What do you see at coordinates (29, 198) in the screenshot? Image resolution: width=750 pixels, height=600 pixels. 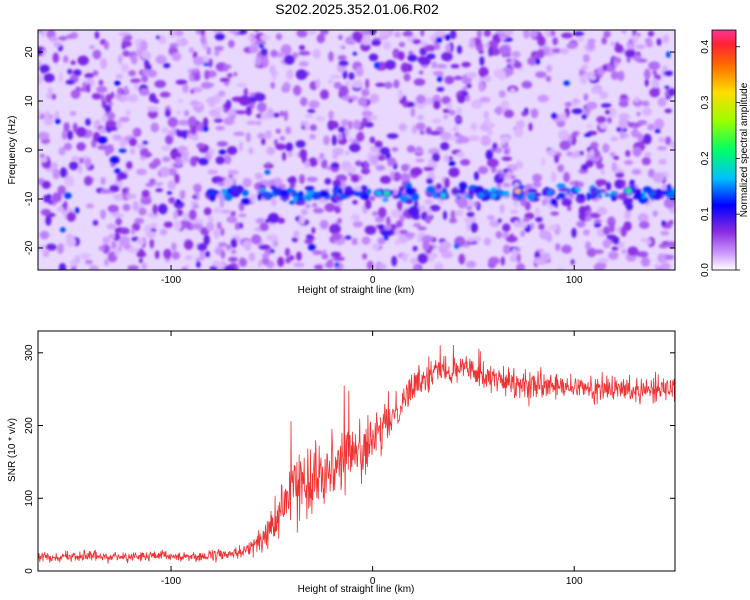 I see `heatmap-y-tick-label: -10` at bounding box center [29, 198].